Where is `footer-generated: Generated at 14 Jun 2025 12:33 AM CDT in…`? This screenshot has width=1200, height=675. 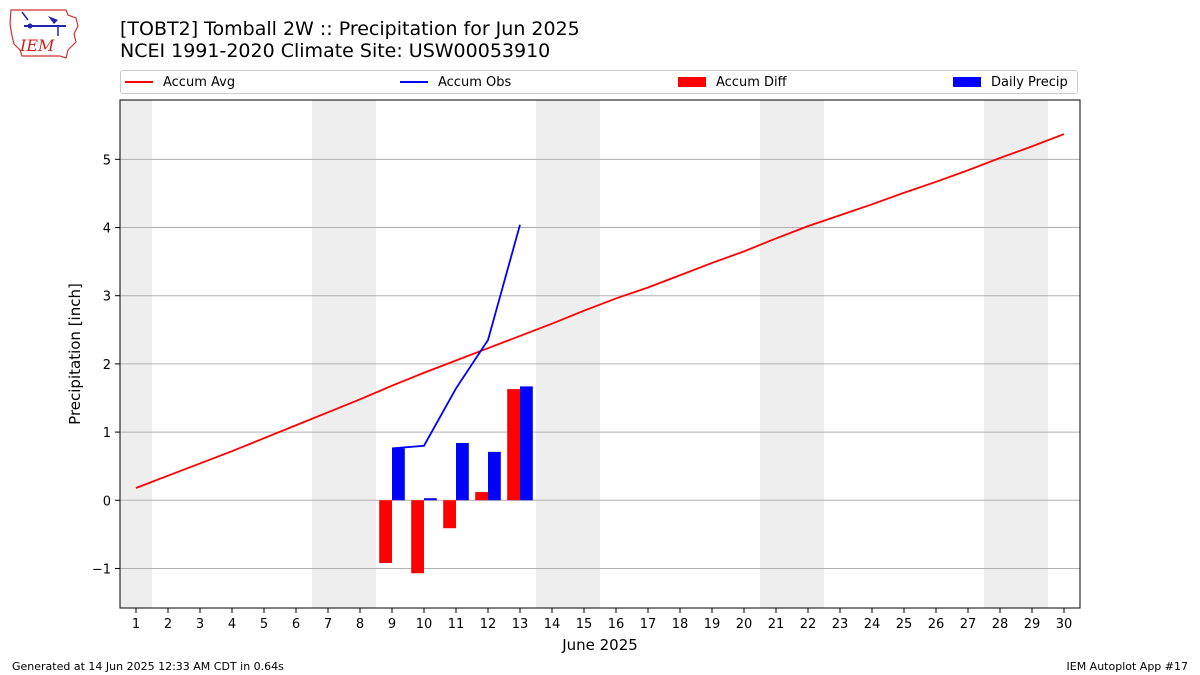 footer-generated: Generated at 14 Jun 2025 12:33 AM CDT in… is located at coordinates (148, 666).